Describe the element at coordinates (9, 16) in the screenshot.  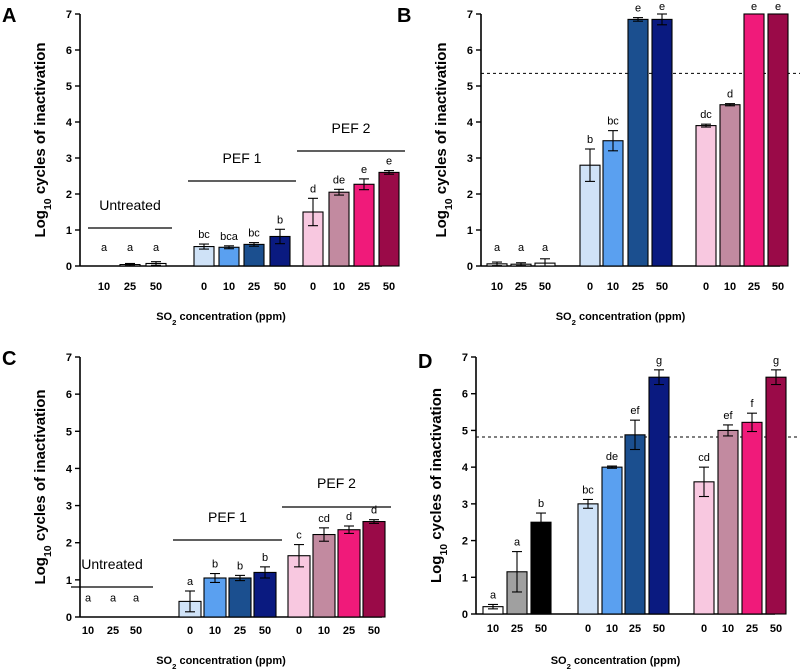
I see `panel-label: A` at that location.